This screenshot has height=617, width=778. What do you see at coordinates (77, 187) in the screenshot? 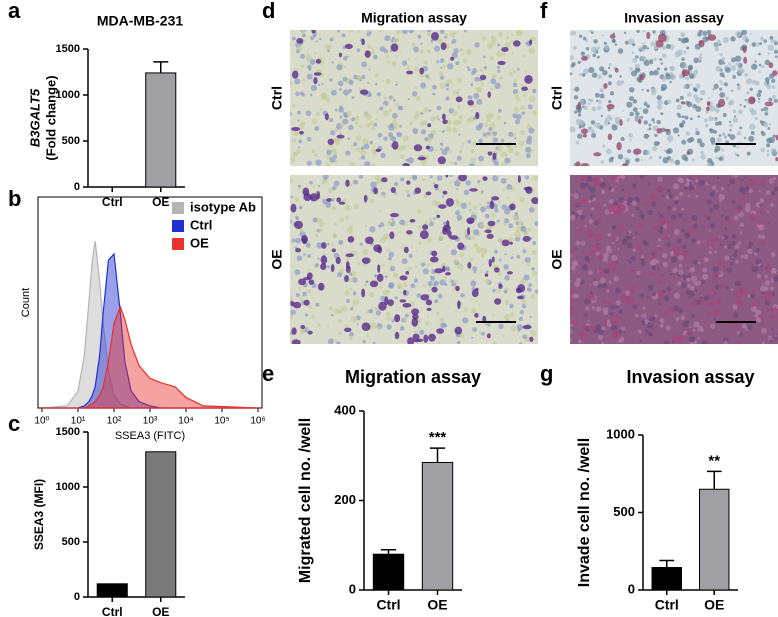
I see `y-tick-label: 0` at bounding box center [77, 187].